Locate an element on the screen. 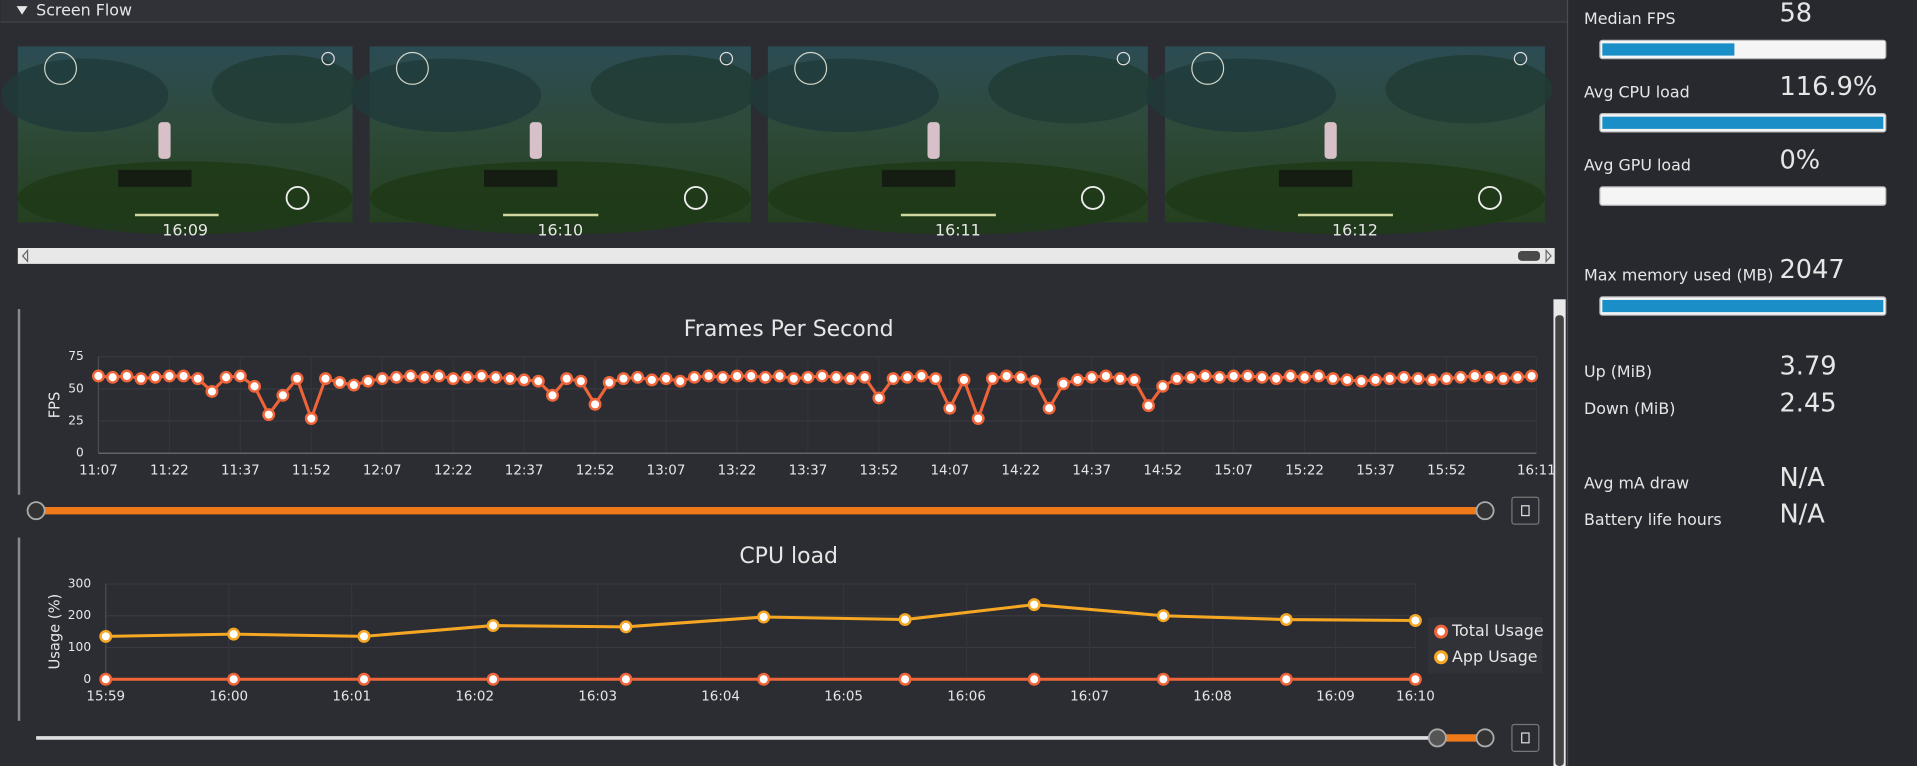  expand-button is located at coordinates (1525, 737).